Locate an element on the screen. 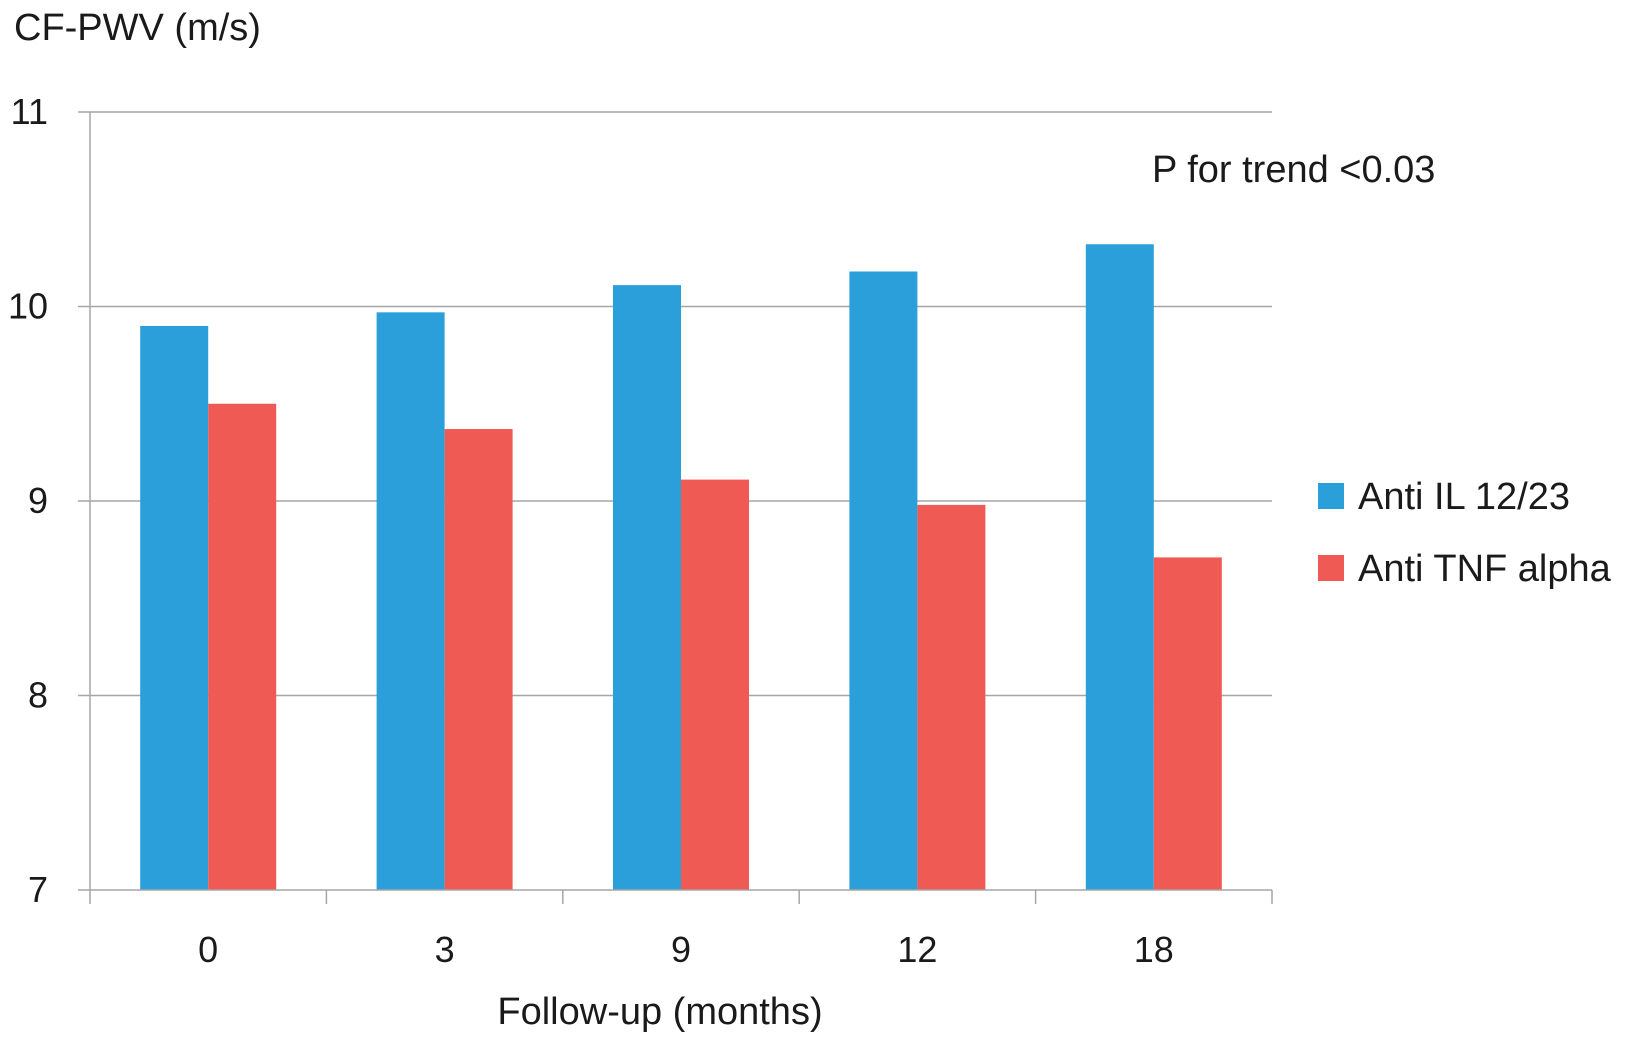 This screenshot has height=1046, width=1634. y-axis-title: CF-PWV (m/s) is located at coordinates (137, 28).